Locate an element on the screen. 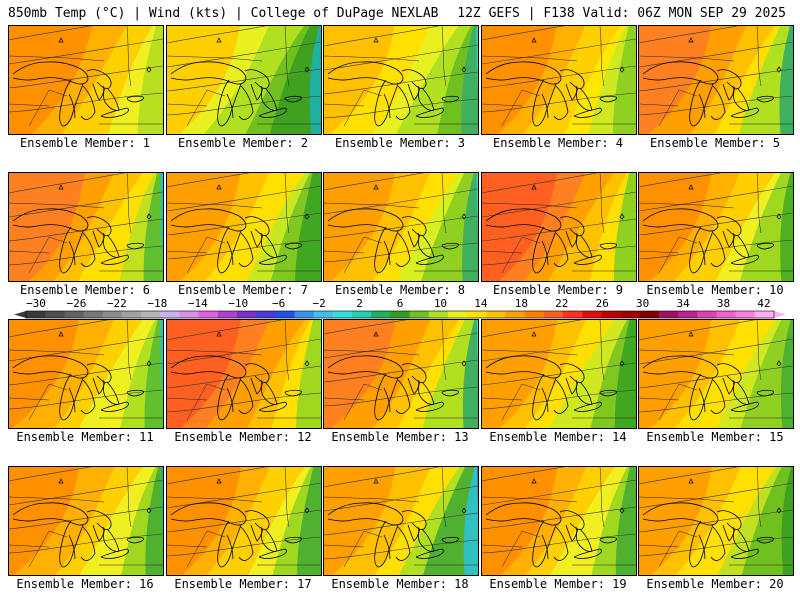  ensemble-member-label: Ensemble Member: 12 is located at coordinates (243, 437).